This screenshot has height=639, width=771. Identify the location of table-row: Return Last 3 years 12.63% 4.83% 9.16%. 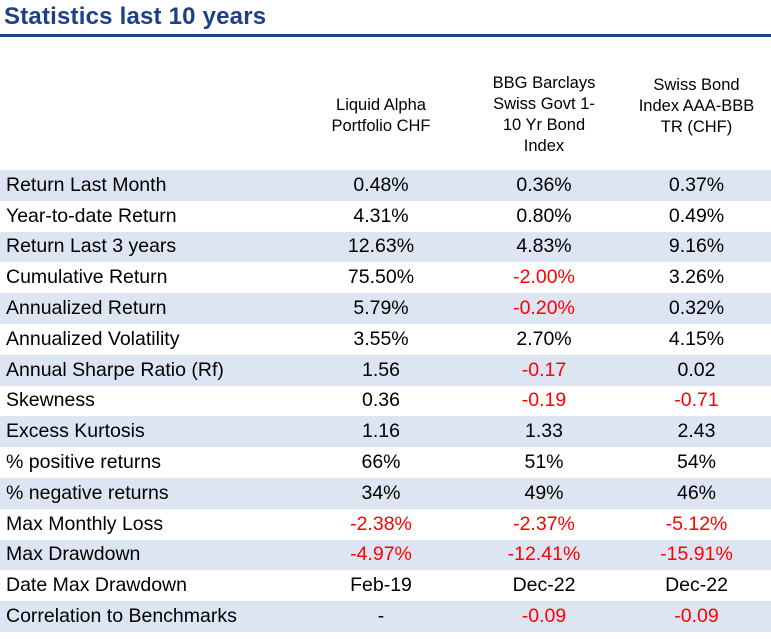
(385, 247).